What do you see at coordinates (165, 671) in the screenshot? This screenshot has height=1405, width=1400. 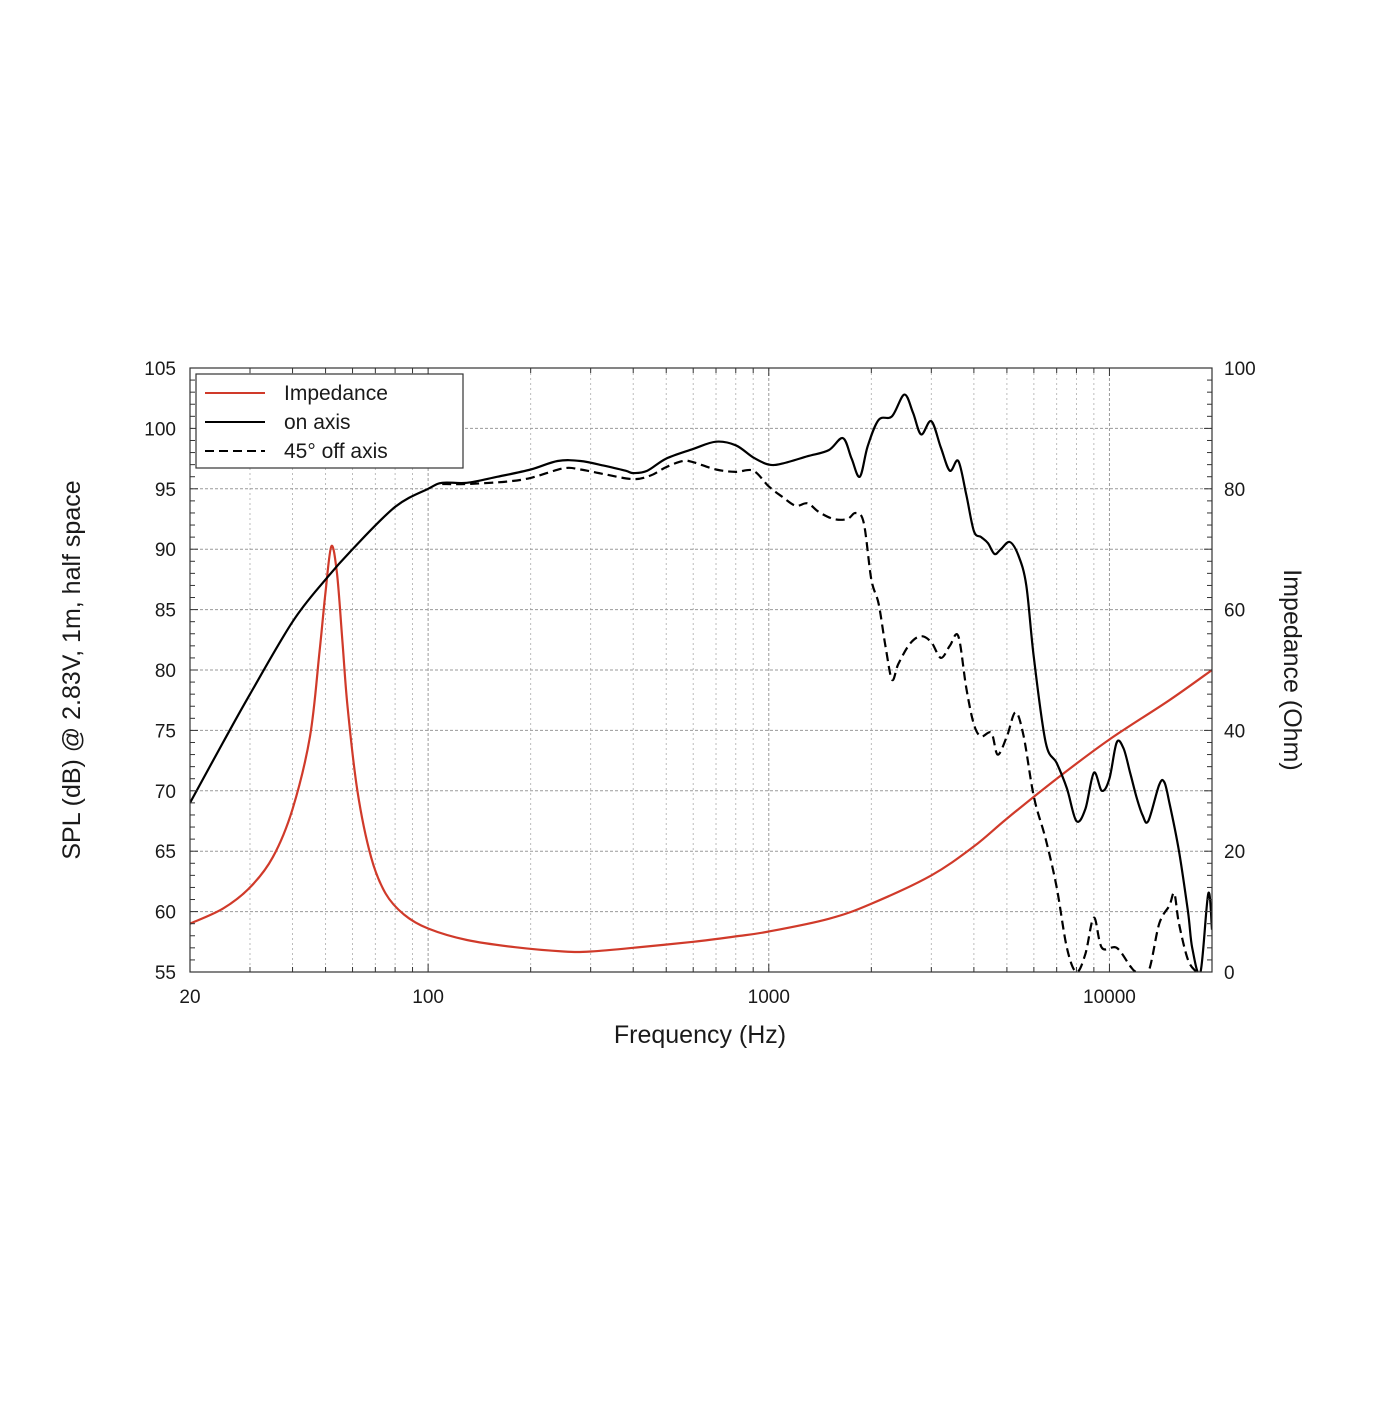 I see `y-left-tick-label: 80` at bounding box center [165, 671].